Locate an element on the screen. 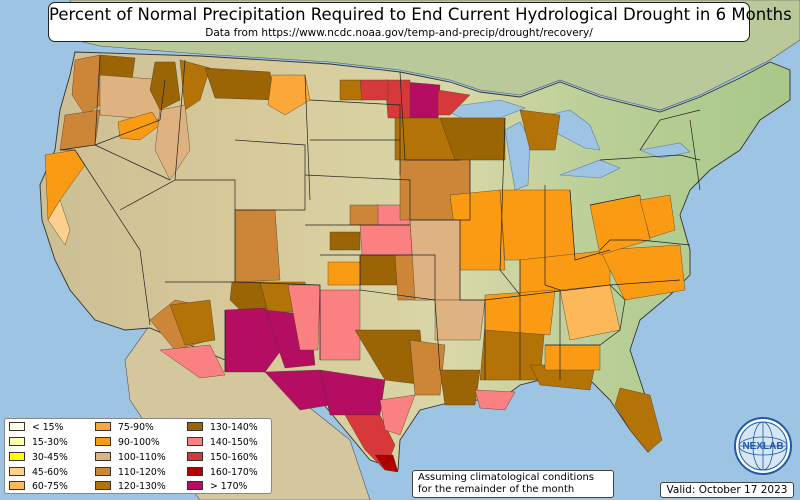  legend-item: 130-140% is located at coordinates (222, 428).